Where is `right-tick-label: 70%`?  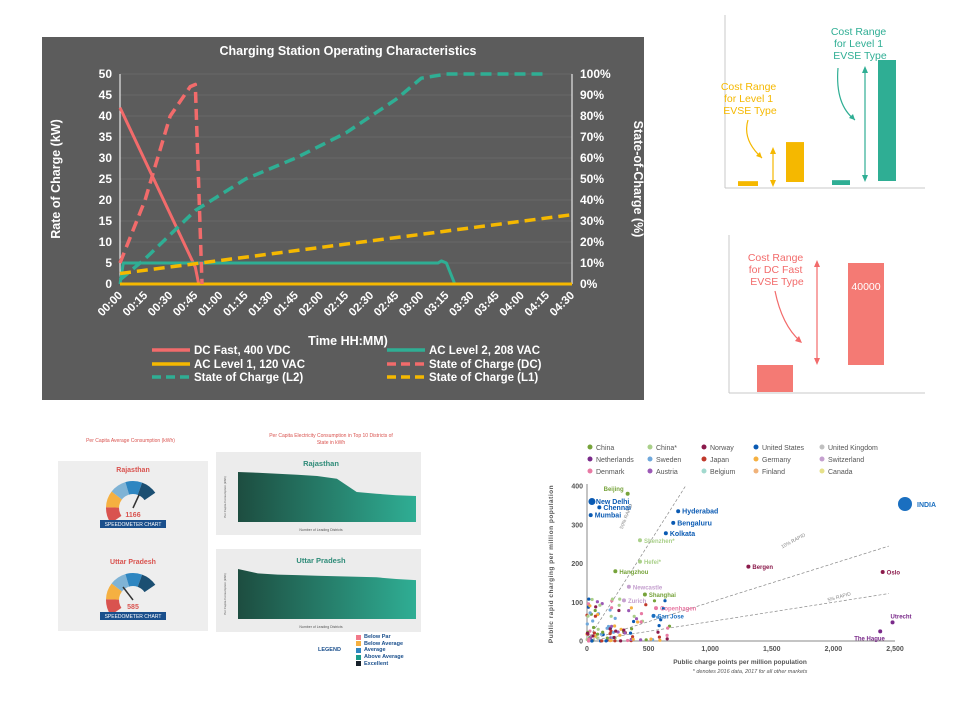 right-tick-label: 70% is located at coordinates (592, 137).